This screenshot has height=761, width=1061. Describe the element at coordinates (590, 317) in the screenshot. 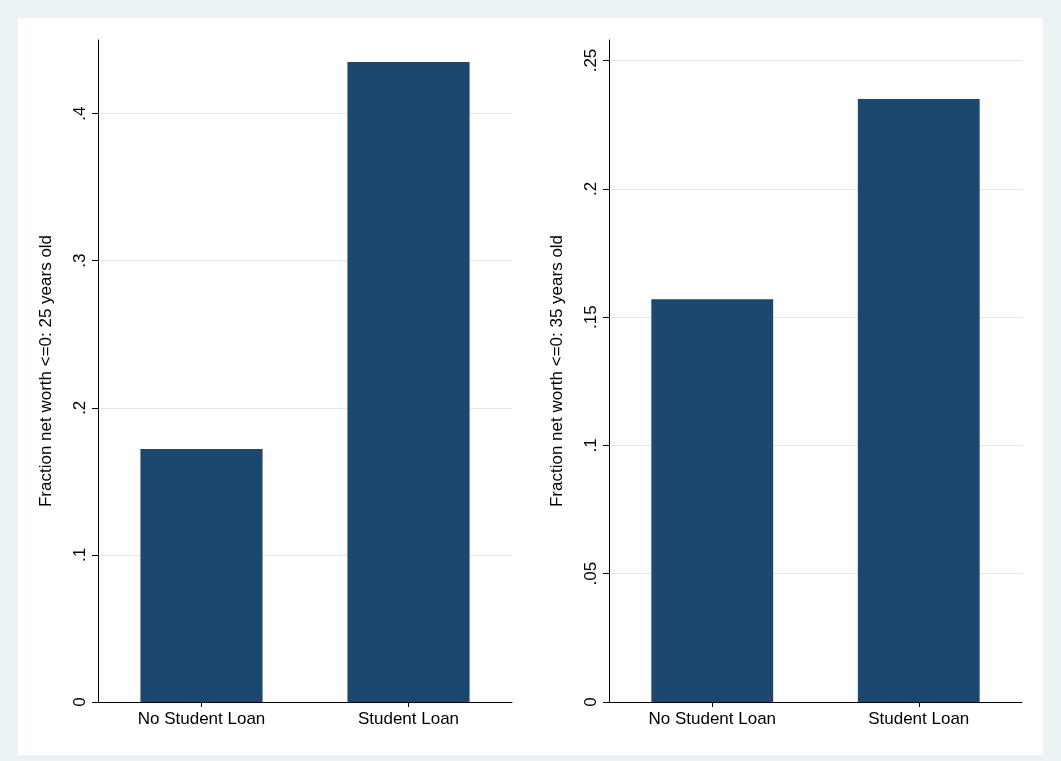

I see `y-tick-label: .15` at that location.